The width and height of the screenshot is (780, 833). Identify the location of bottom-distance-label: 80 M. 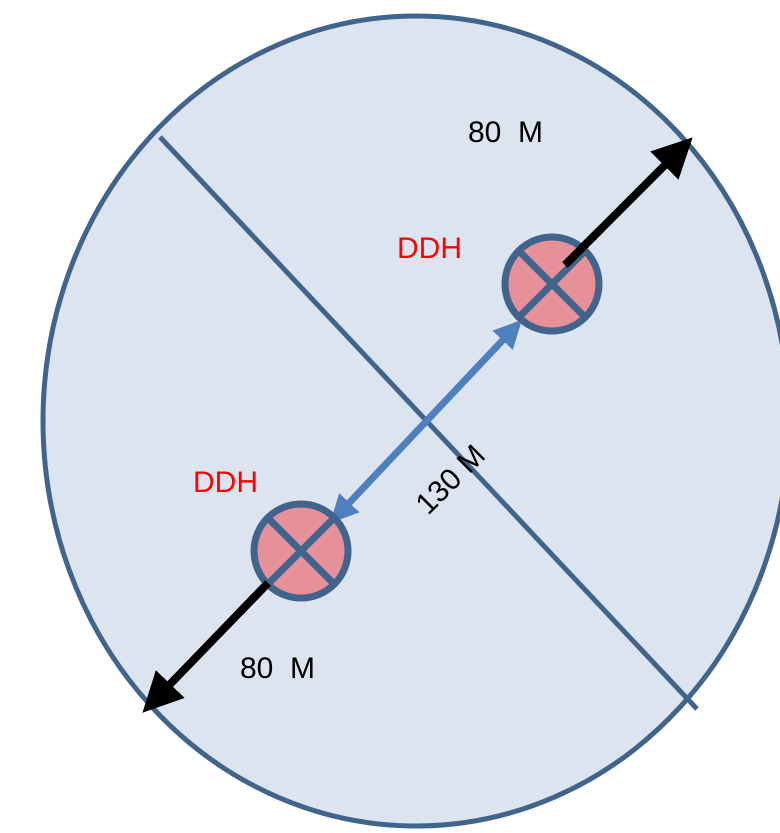
(277, 668).